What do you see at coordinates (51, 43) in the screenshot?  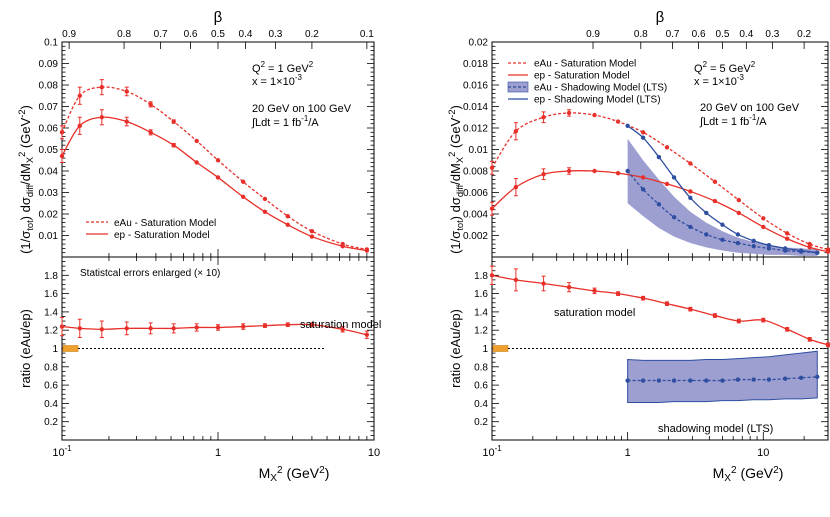 I see `y-tick-label: 0.1` at bounding box center [51, 43].